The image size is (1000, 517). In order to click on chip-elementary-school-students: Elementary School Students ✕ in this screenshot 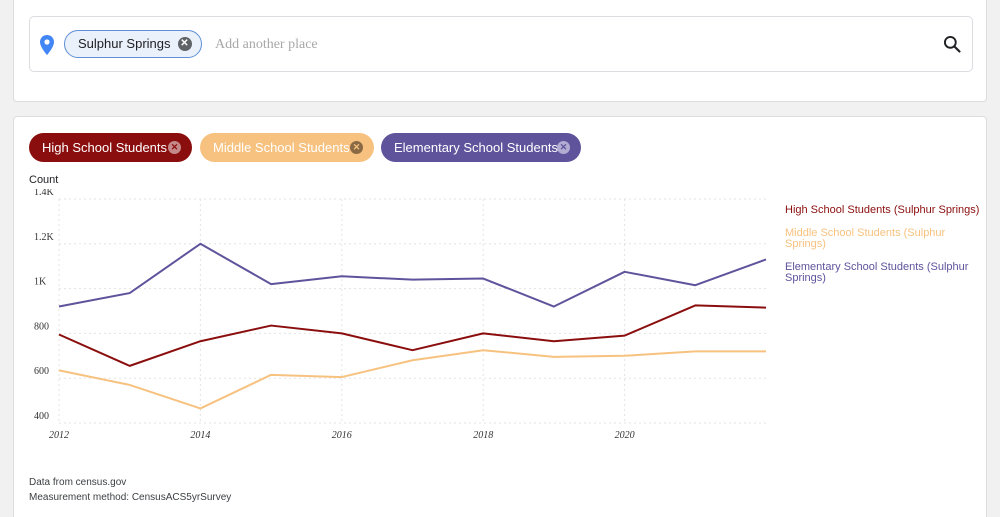, I will do `click(481, 147)`.